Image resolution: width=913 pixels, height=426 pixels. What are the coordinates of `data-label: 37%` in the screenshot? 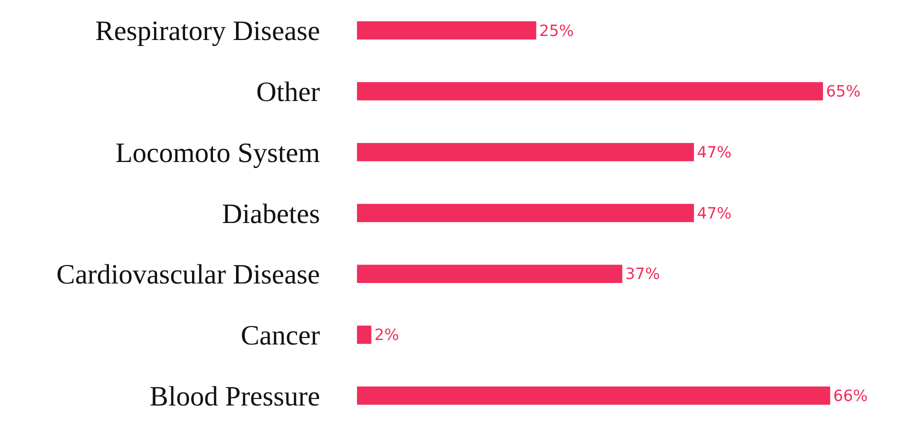 It's located at (642, 274).